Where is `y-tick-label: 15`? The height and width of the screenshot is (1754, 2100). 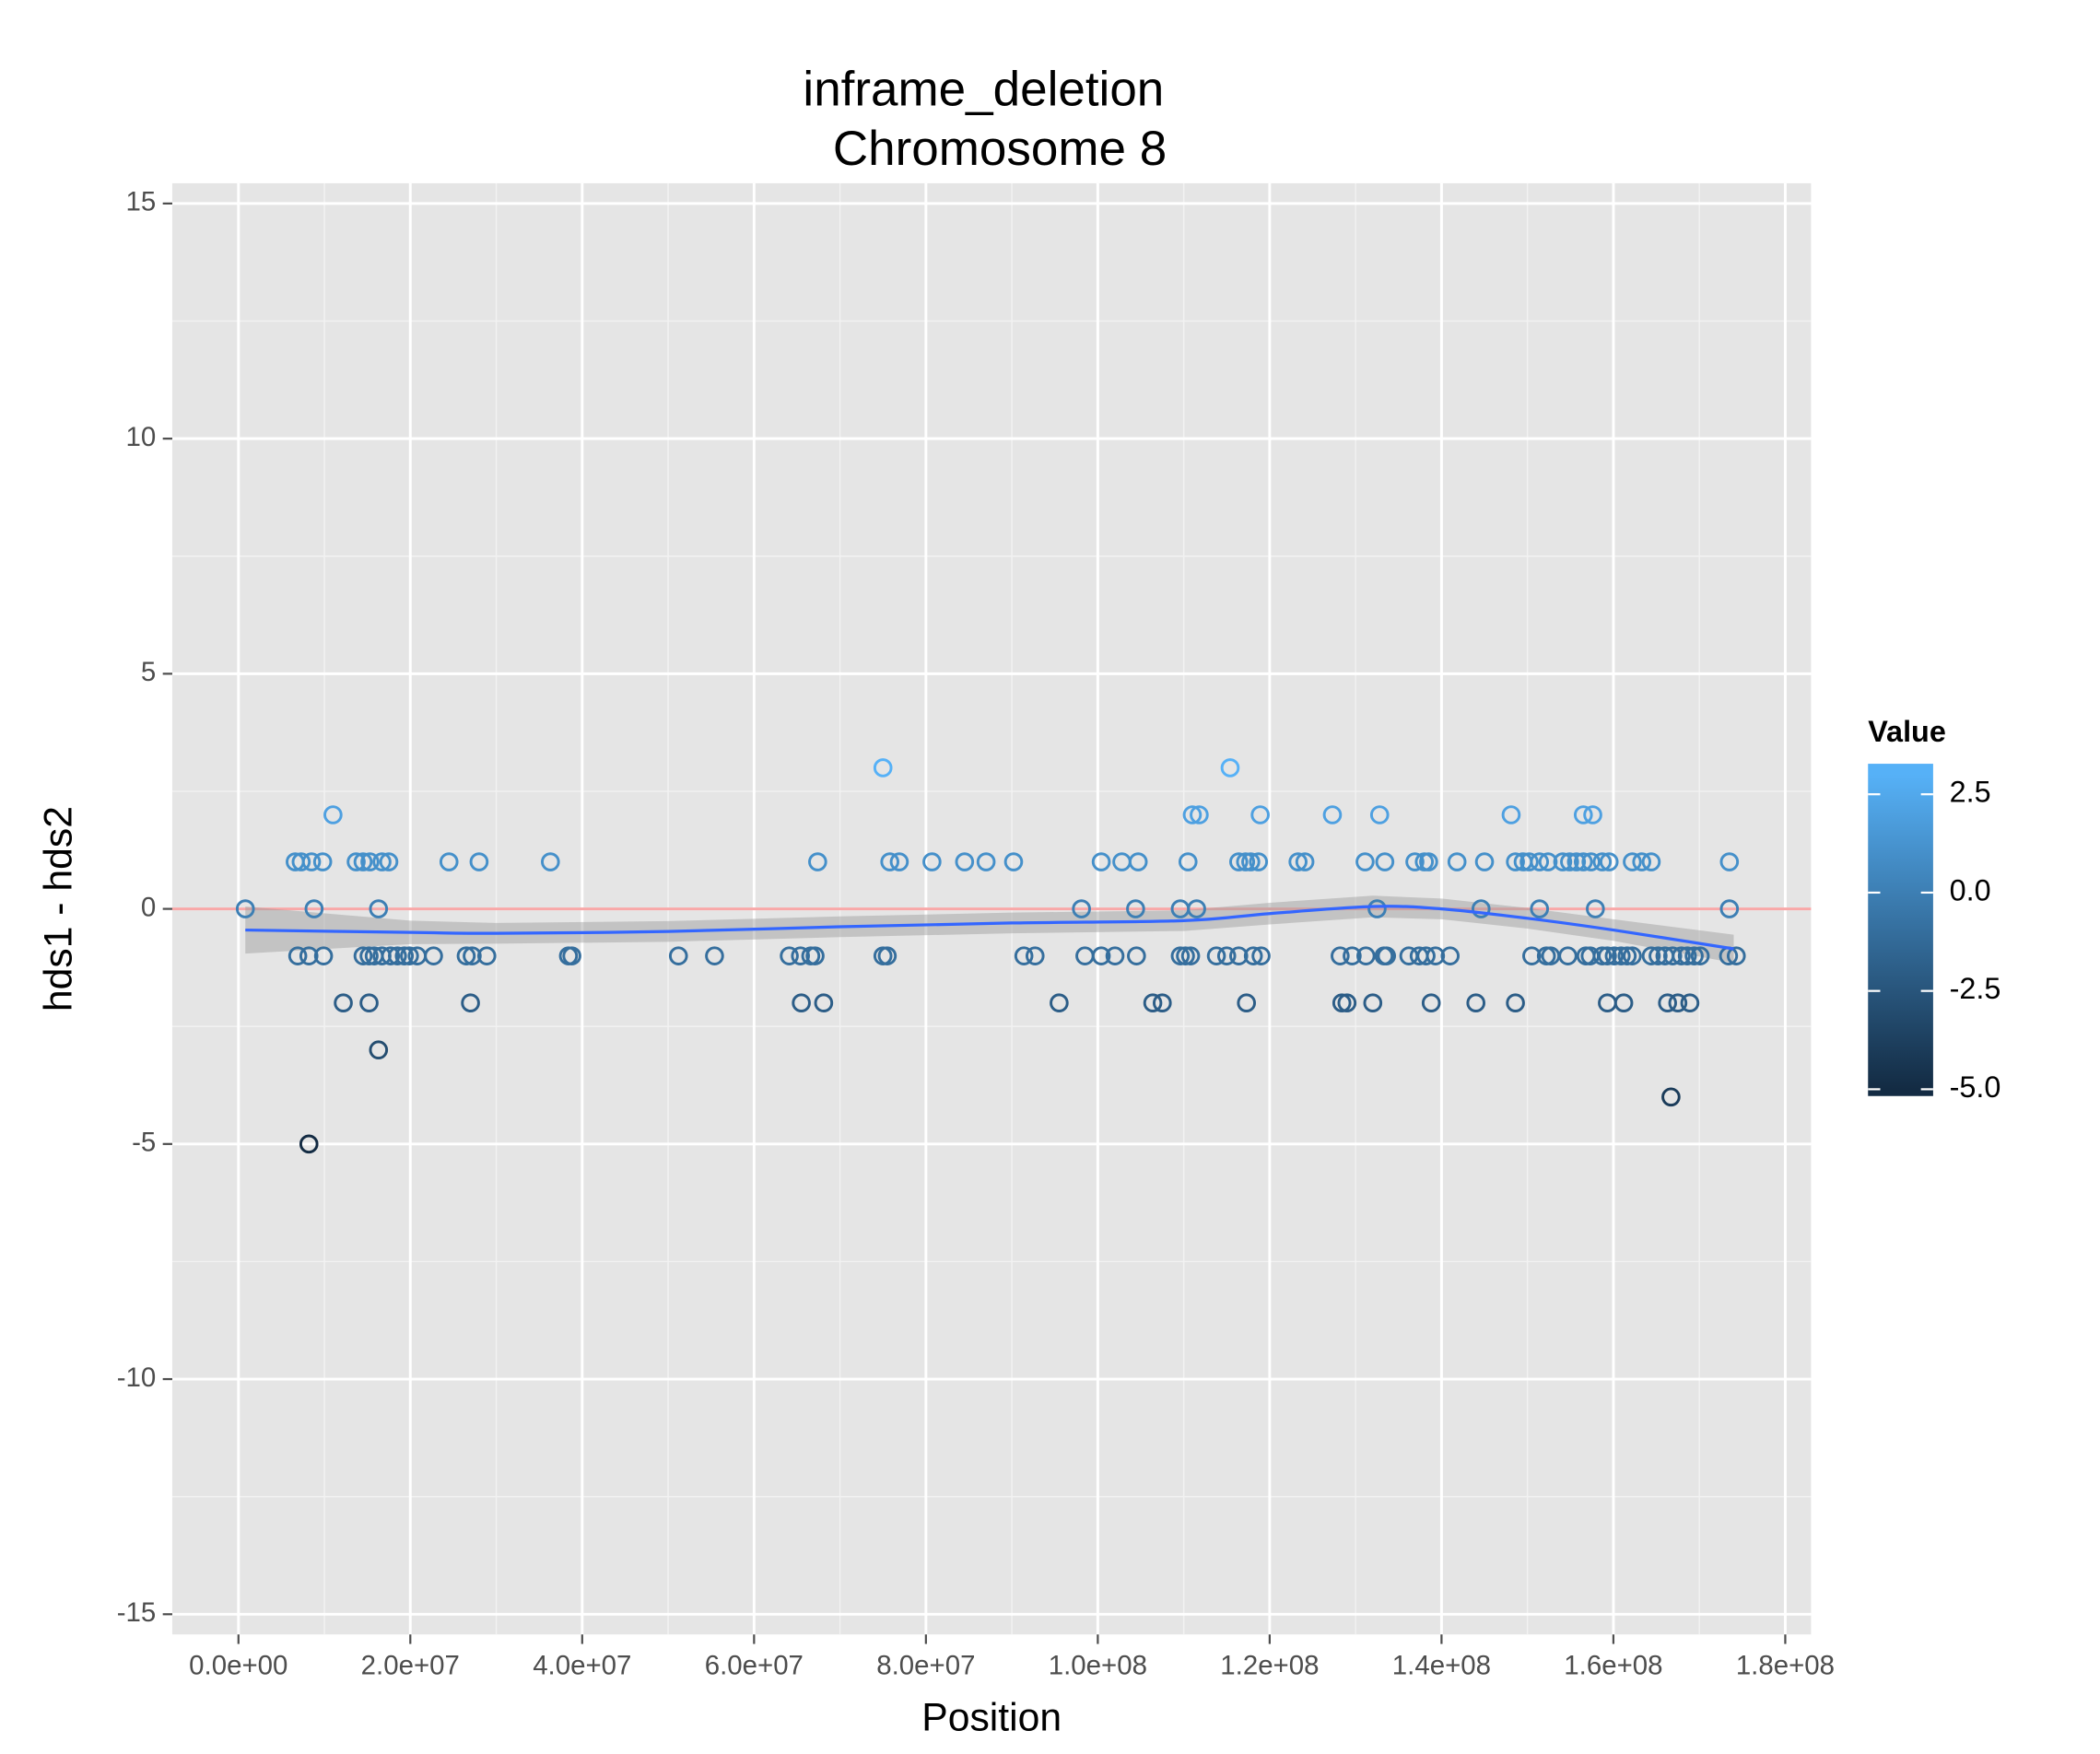 y-tick-label: 15 is located at coordinates (141, 202).